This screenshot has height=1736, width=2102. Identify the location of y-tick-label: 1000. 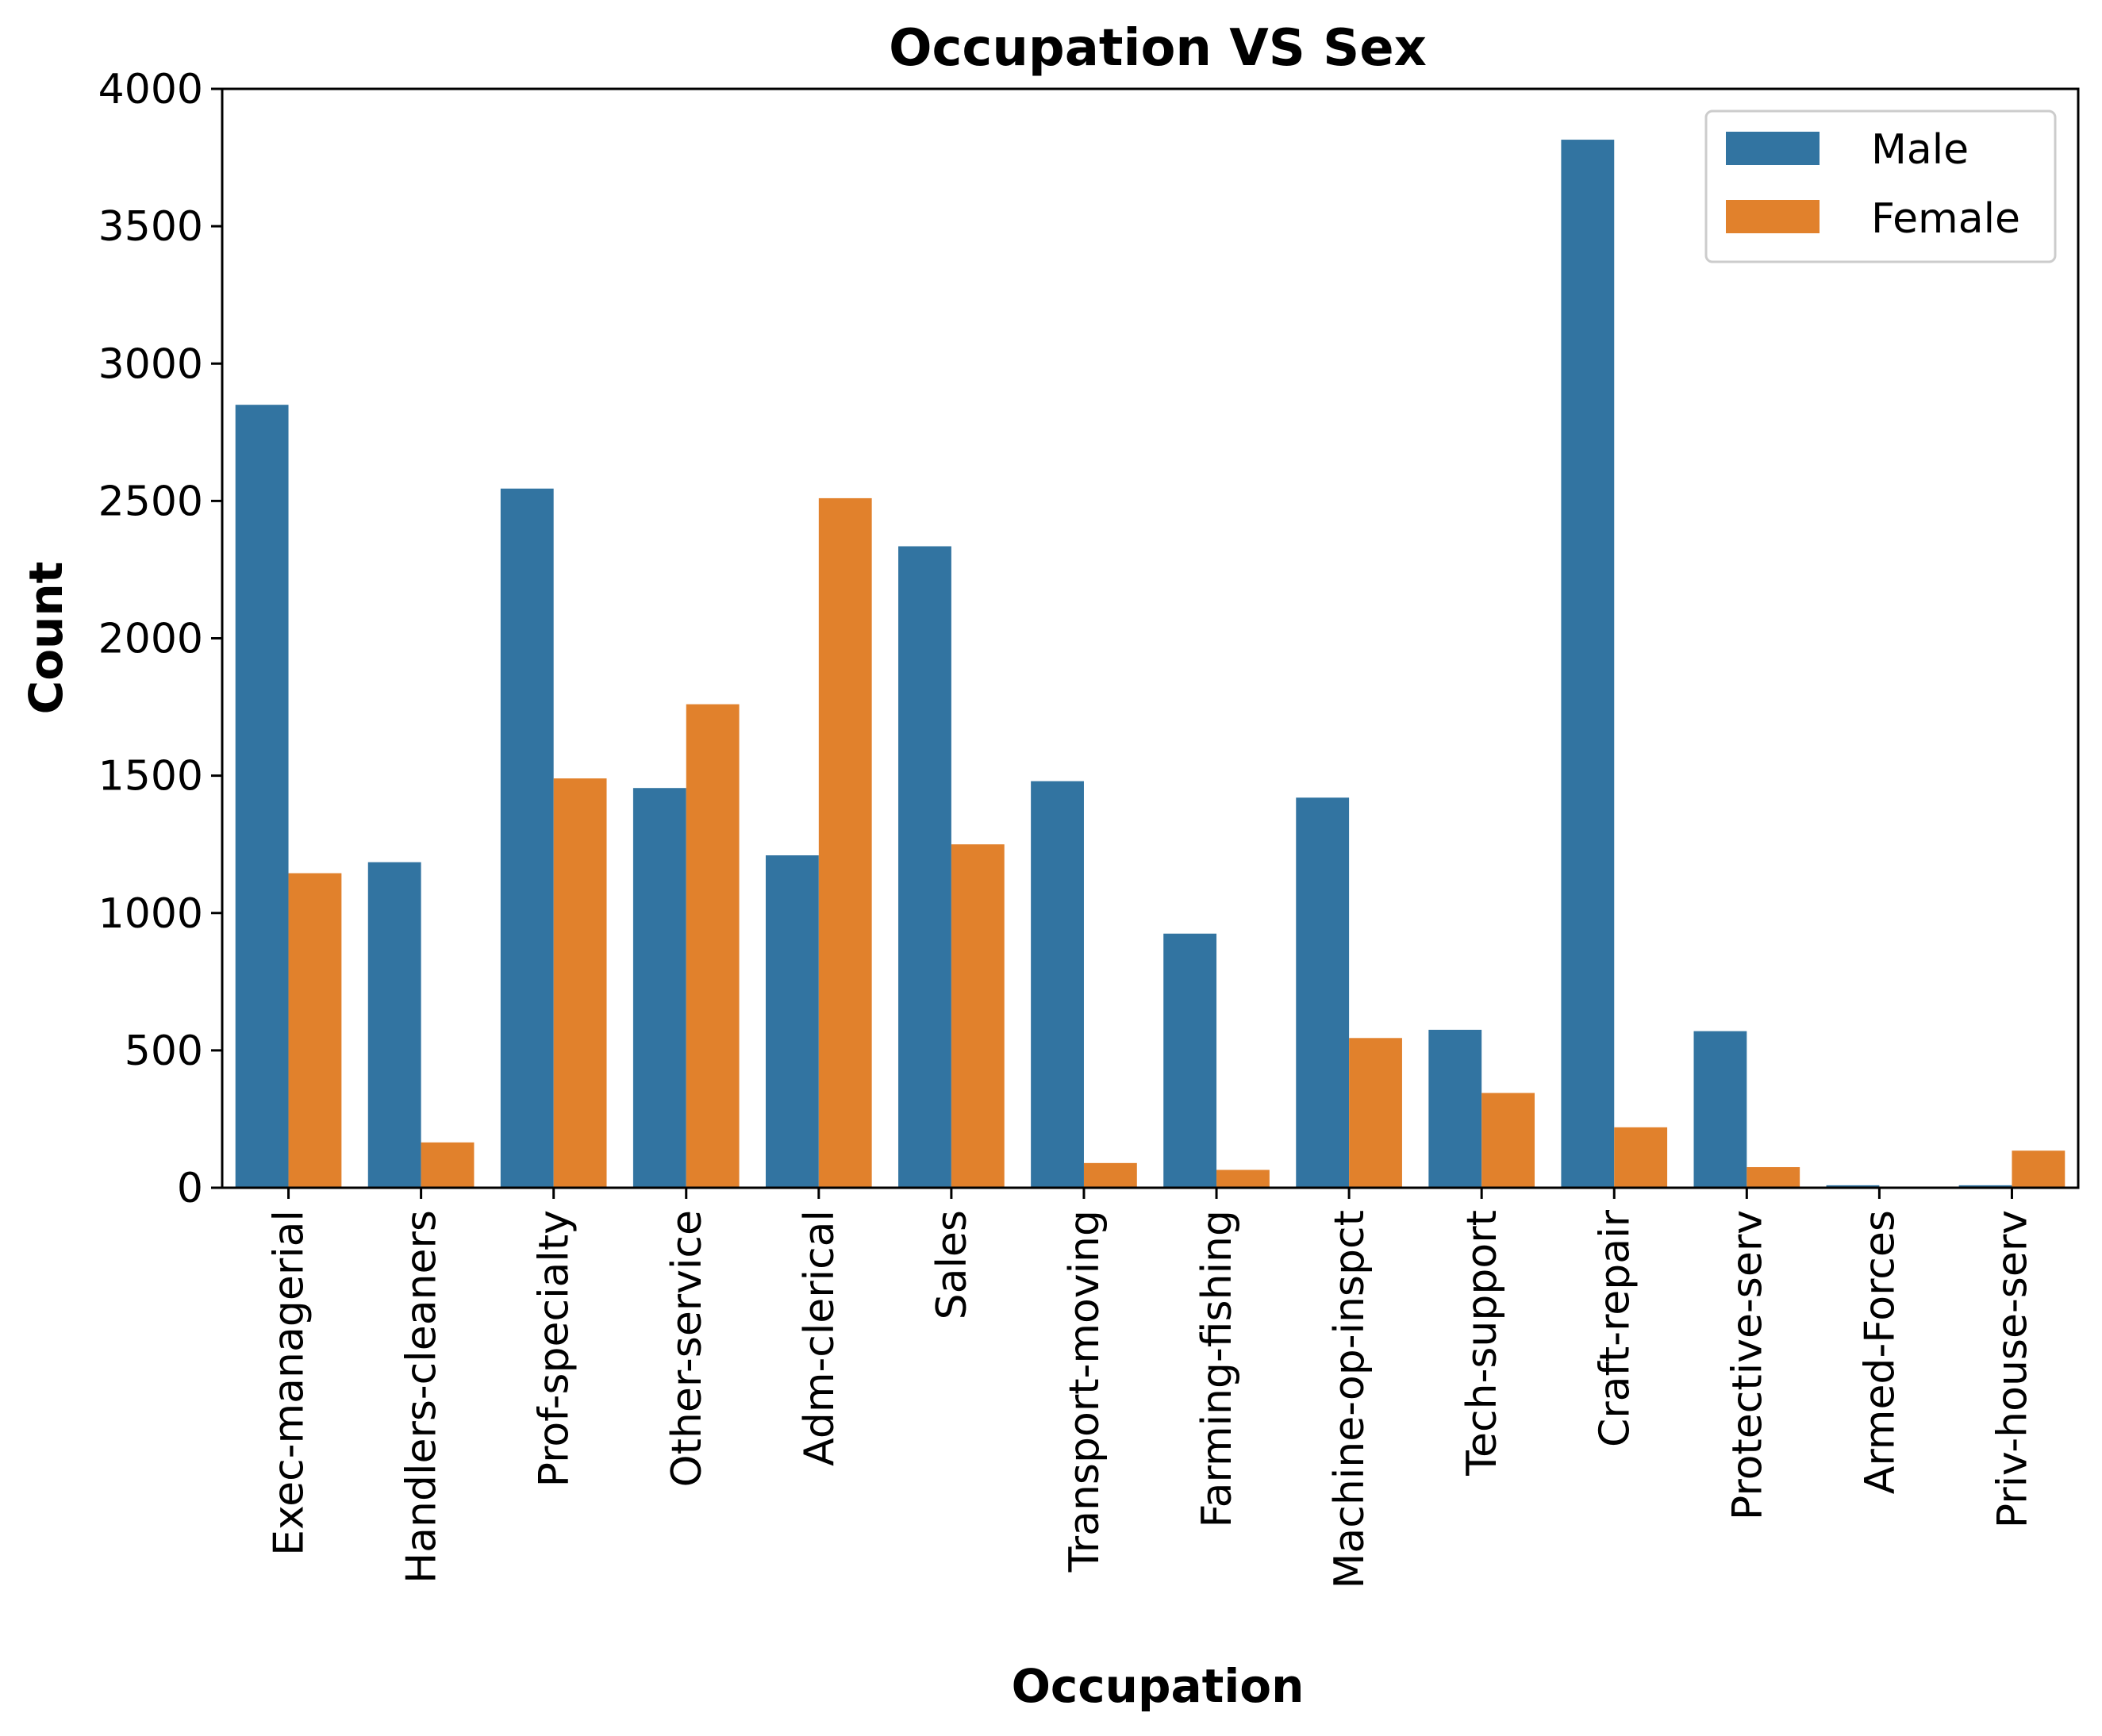
(150, 914).